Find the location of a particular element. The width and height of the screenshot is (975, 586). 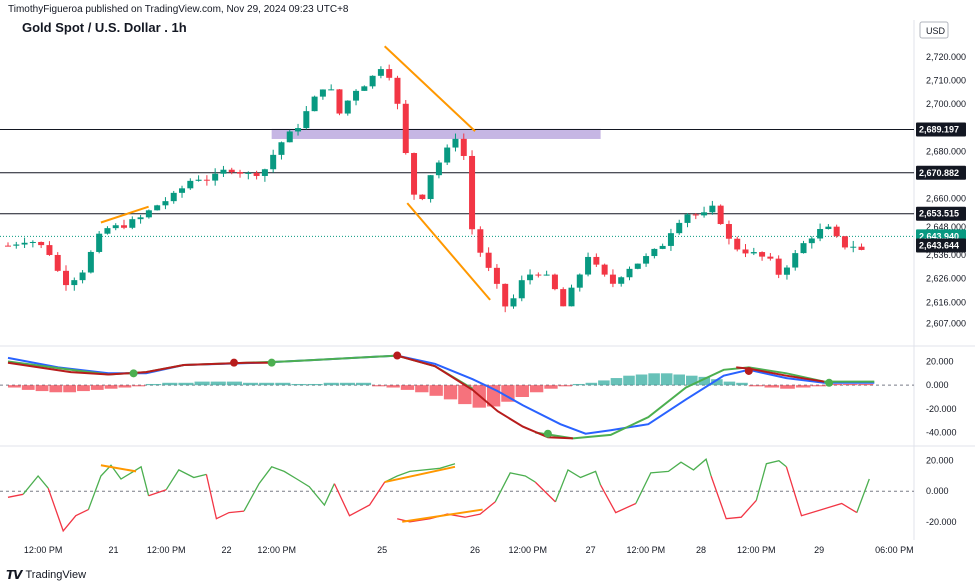

macd-tick-label: 20.000 is located at coordinates (940, 361).